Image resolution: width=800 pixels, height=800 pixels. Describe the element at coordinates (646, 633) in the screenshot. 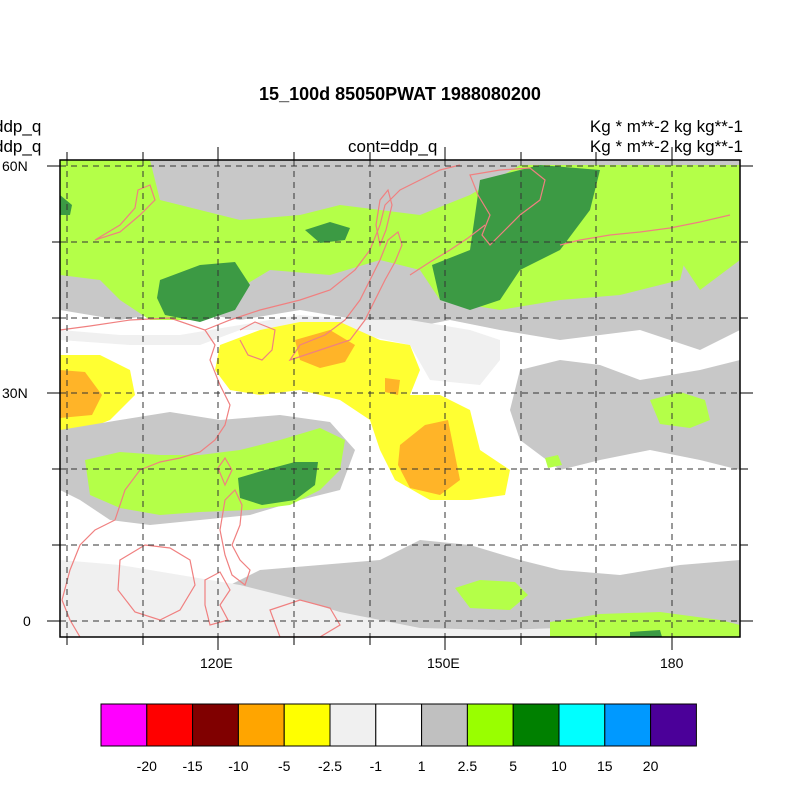

I see `fill-darkgreen-southeast` at that location.